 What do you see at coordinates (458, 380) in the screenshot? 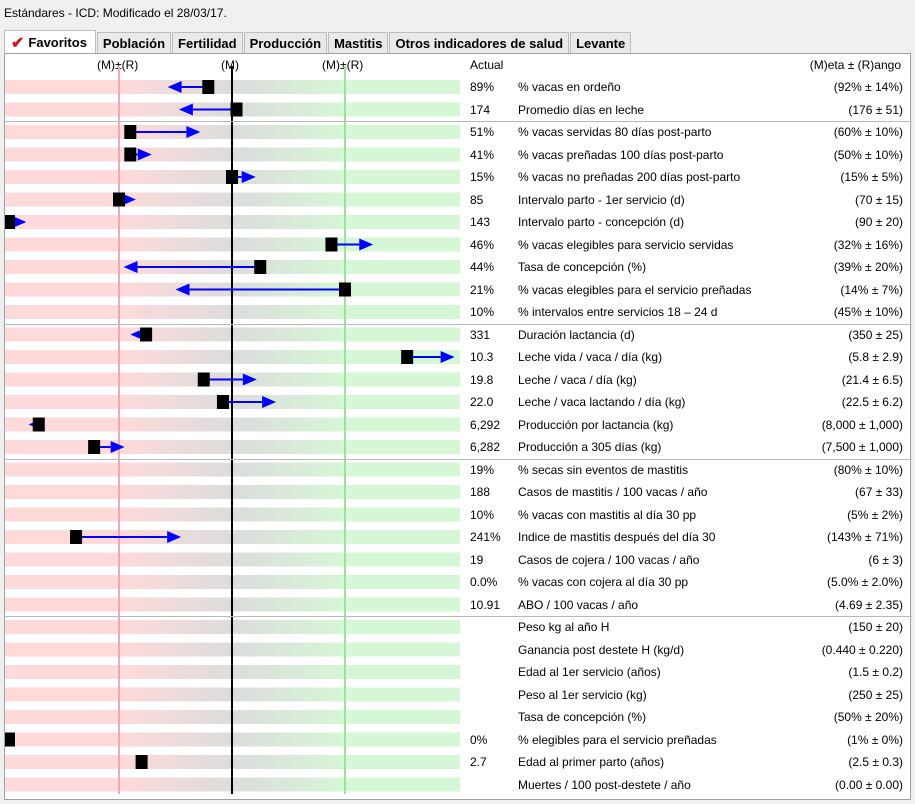
I see `indicator-row: 19.8 Leche / vaca / día (kg) (21.4 ± 6.5)` at bounding box center [458, 380].